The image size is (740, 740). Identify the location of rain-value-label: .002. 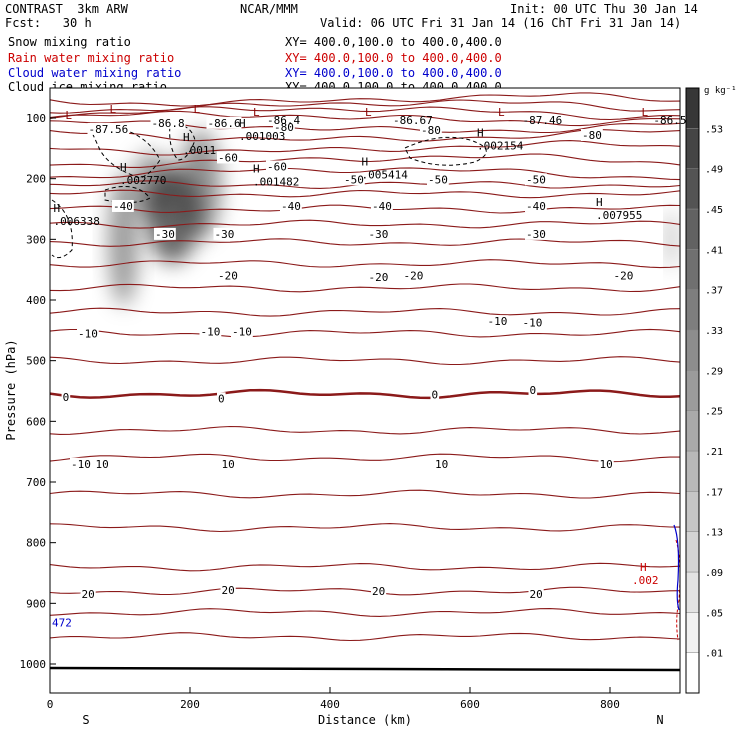
(645, 580).